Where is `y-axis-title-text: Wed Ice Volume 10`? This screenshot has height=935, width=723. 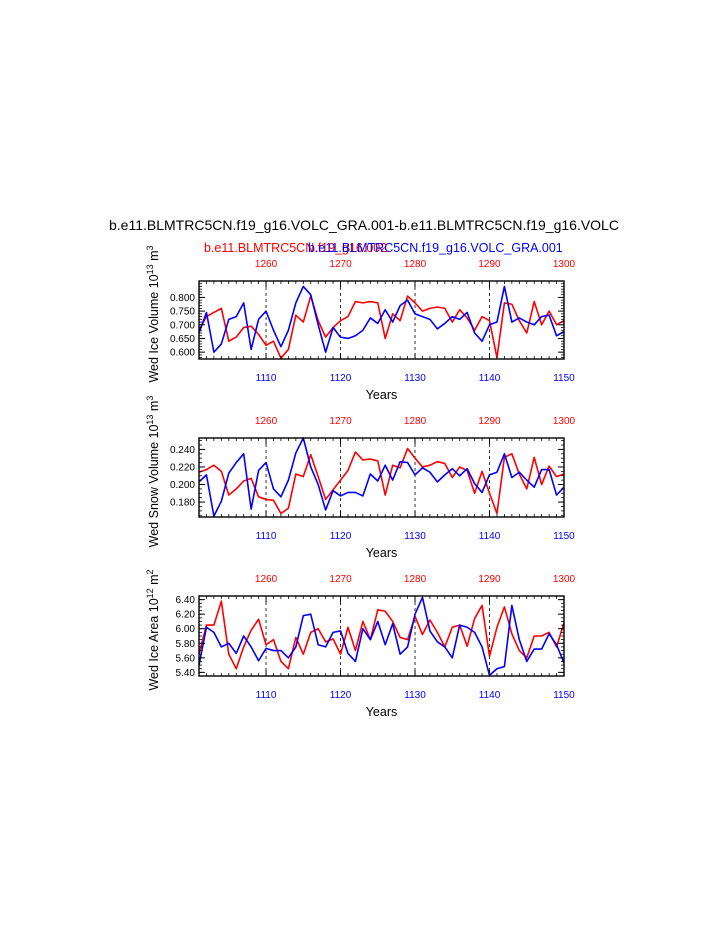
y-axis-title-text: Wed Ice Volume 10 is located at coordinates (154, 328).